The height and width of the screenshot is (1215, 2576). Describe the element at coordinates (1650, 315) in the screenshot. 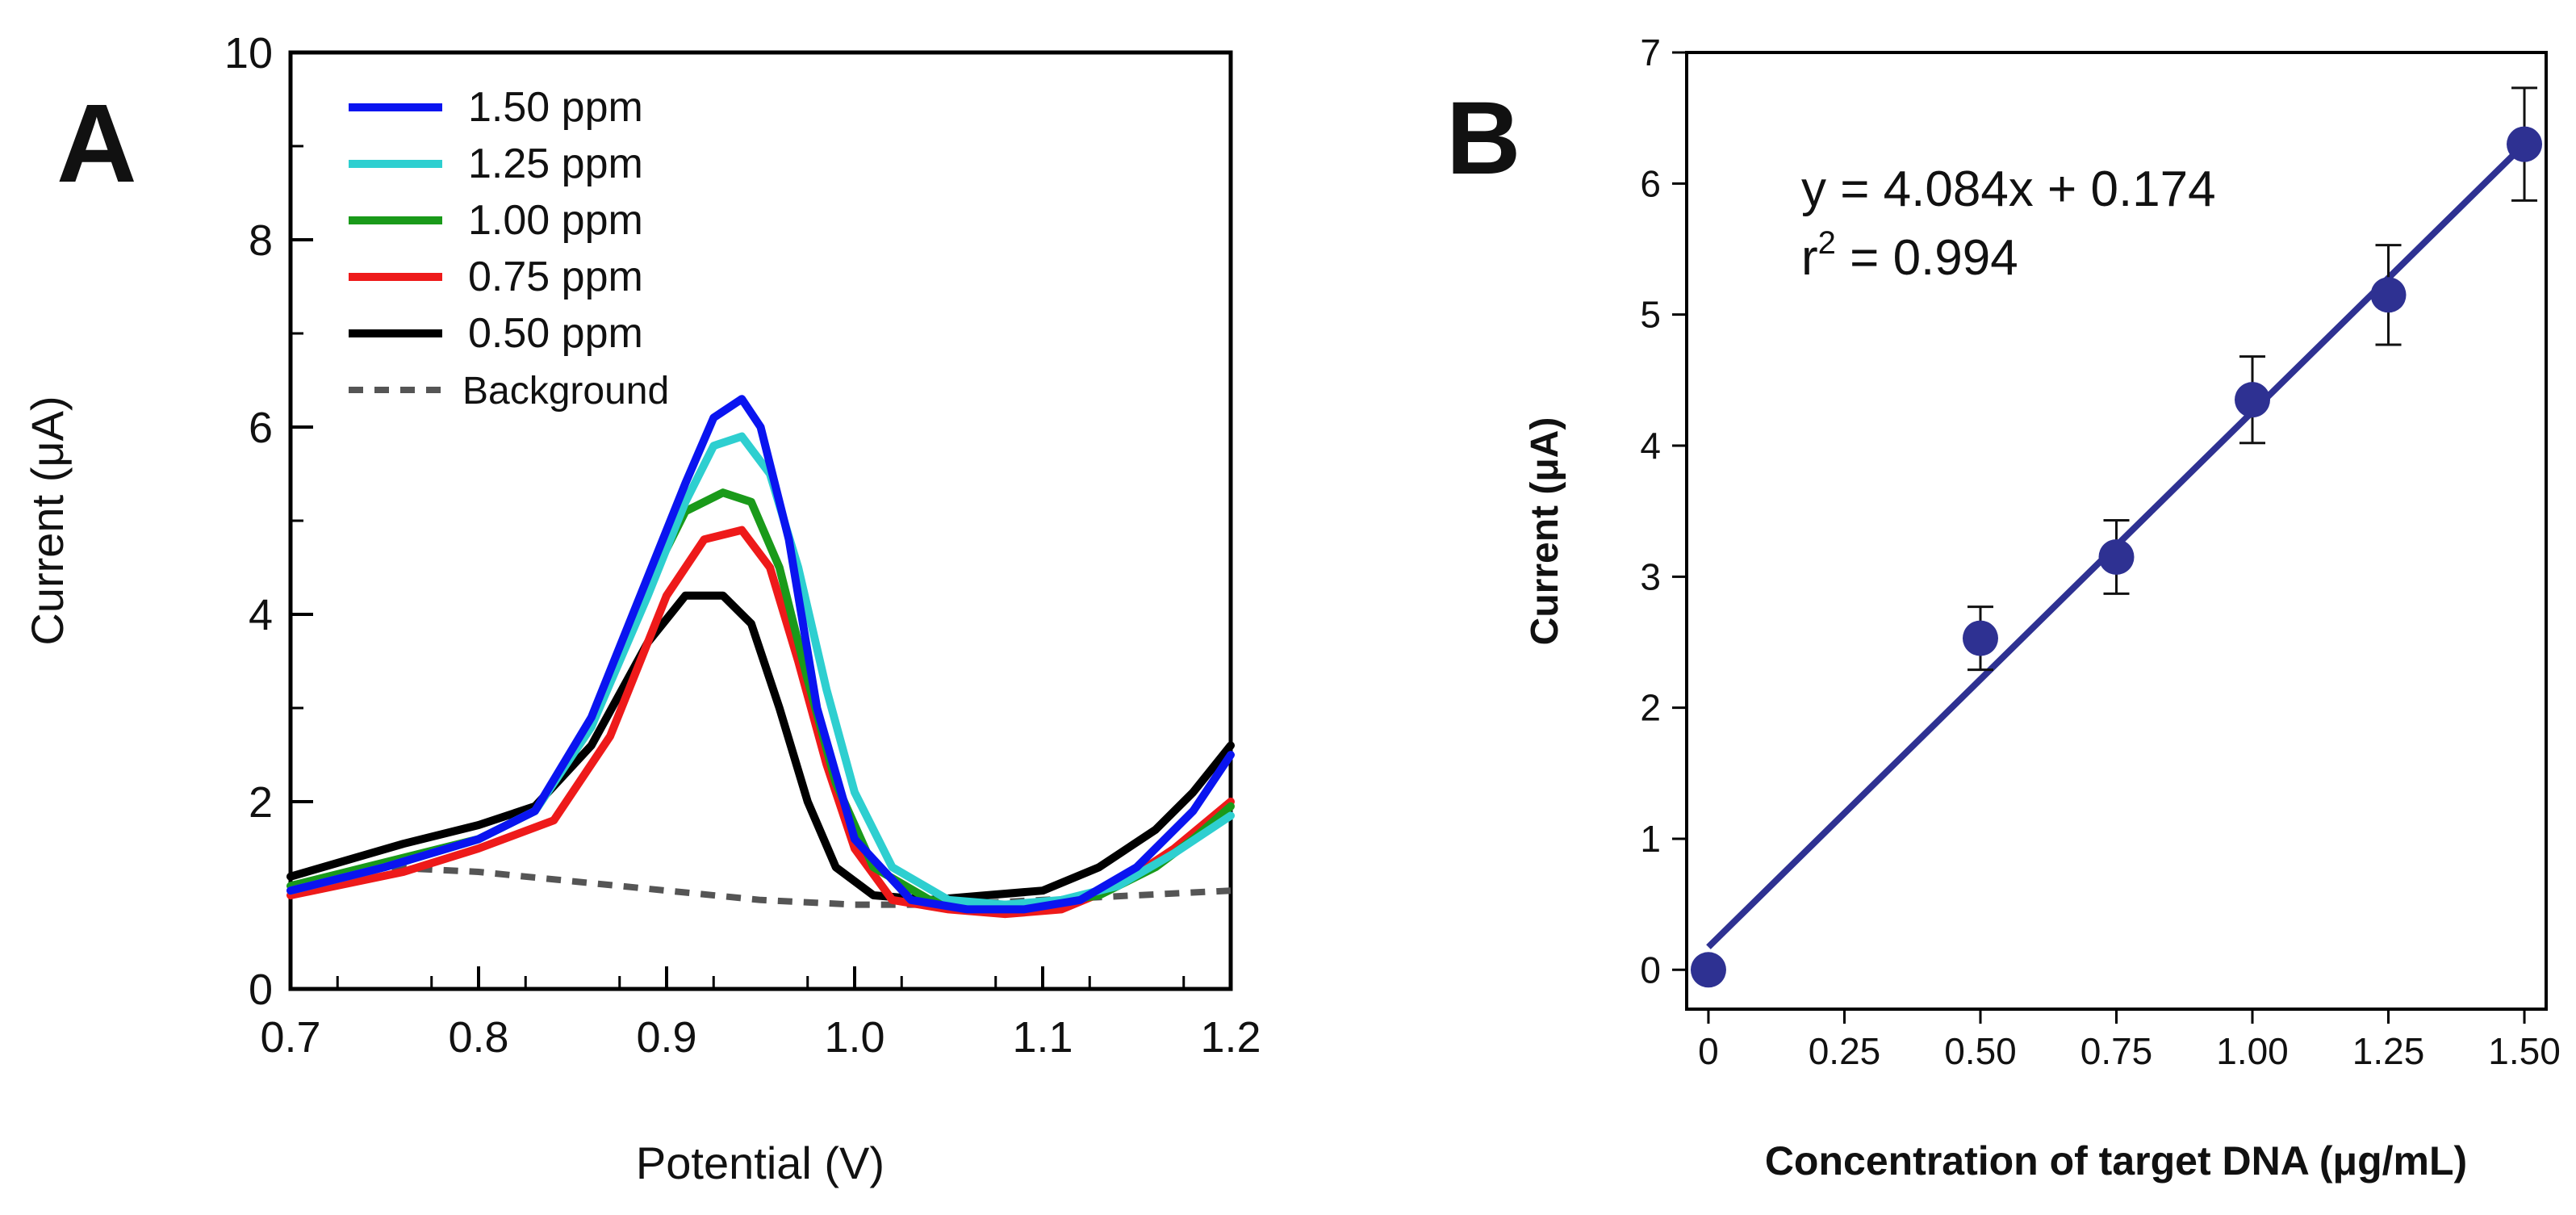

I see `panel-b-y-tick-label: 5` at that location.